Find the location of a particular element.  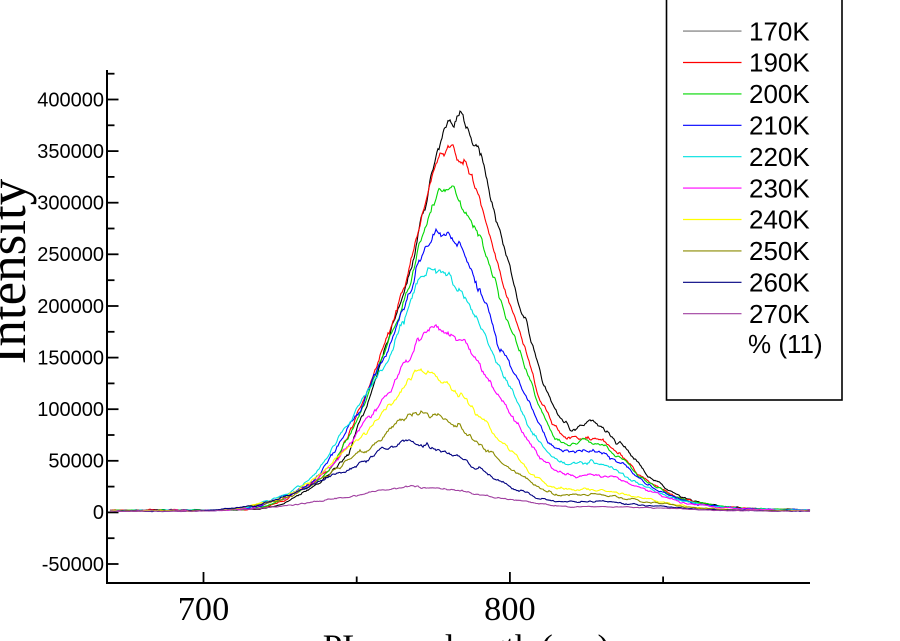

svg-text: 350000 is located at coordinates (70, 152).